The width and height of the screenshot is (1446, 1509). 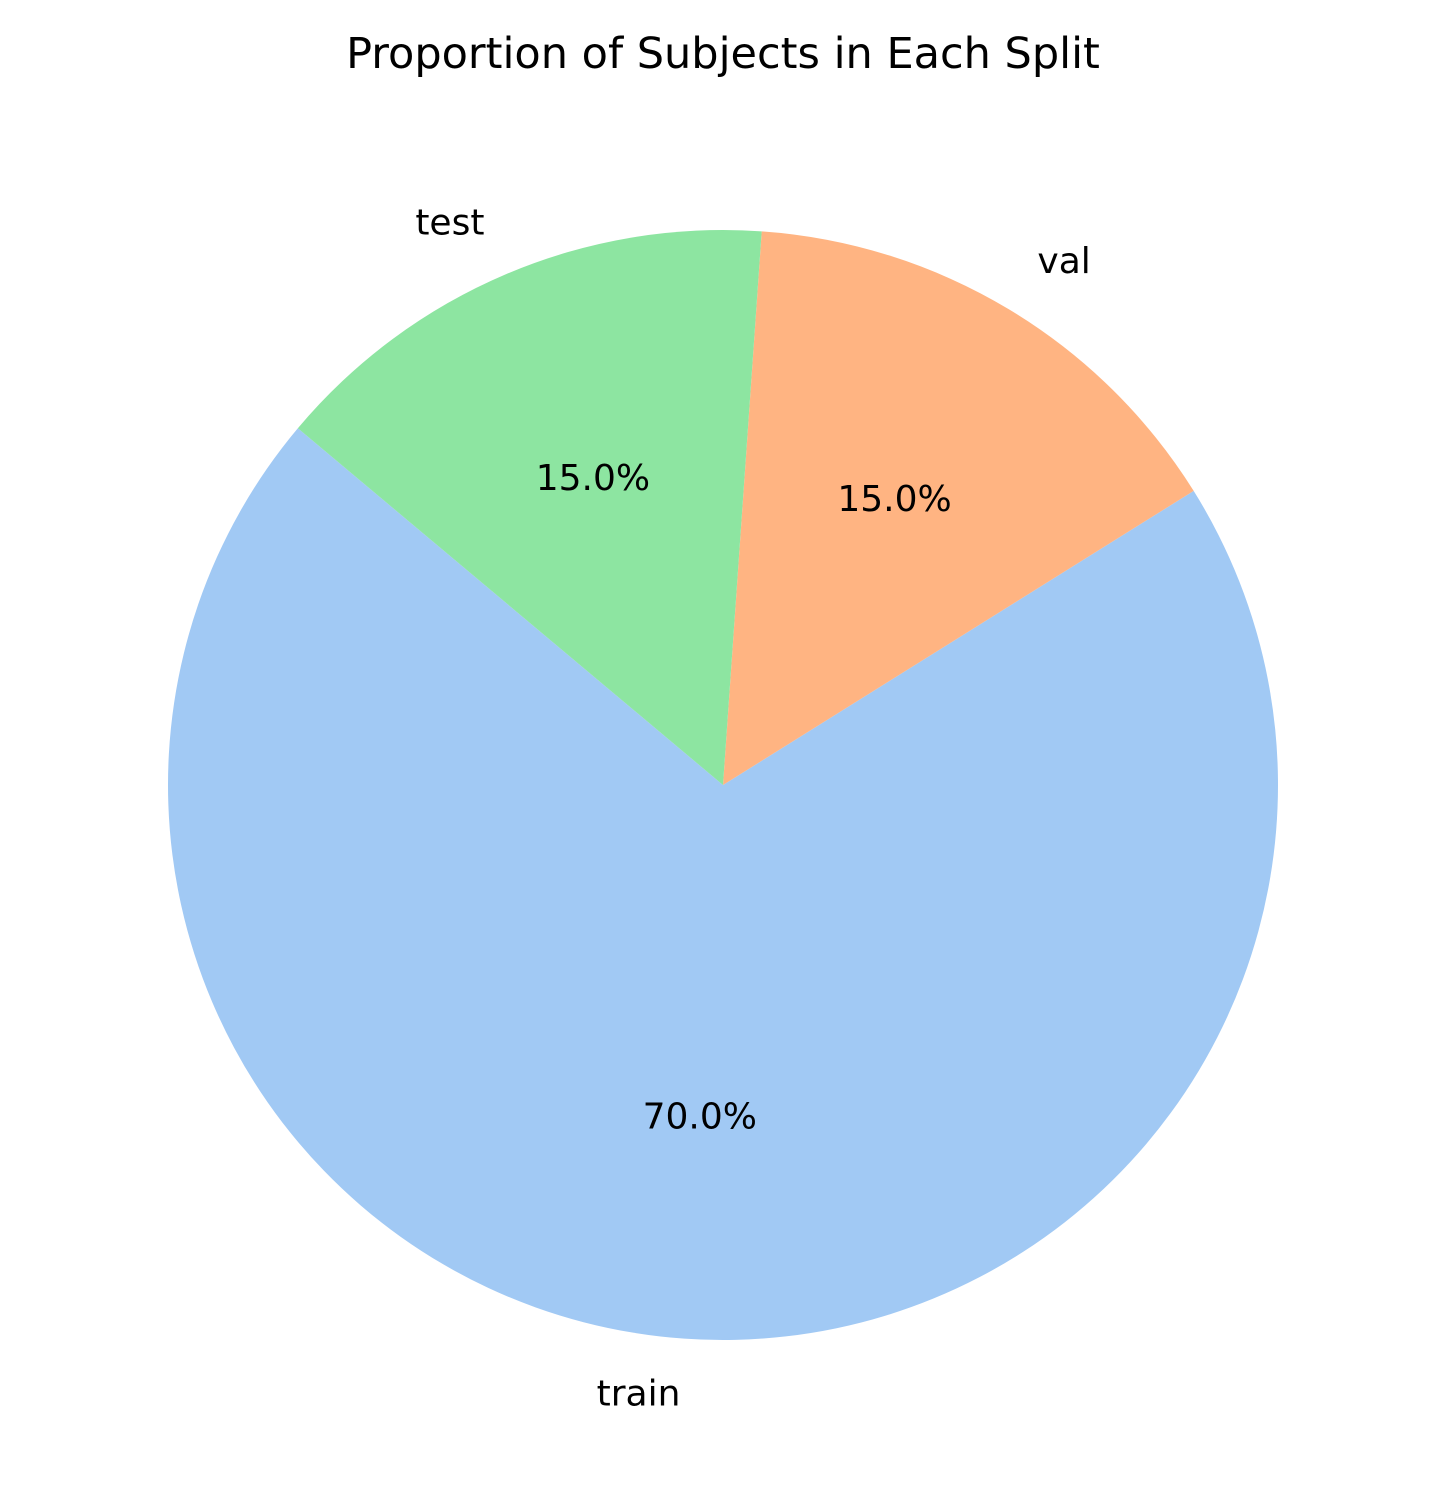 I want to click on slice-label-train: train, so click(x=639, y=1394).